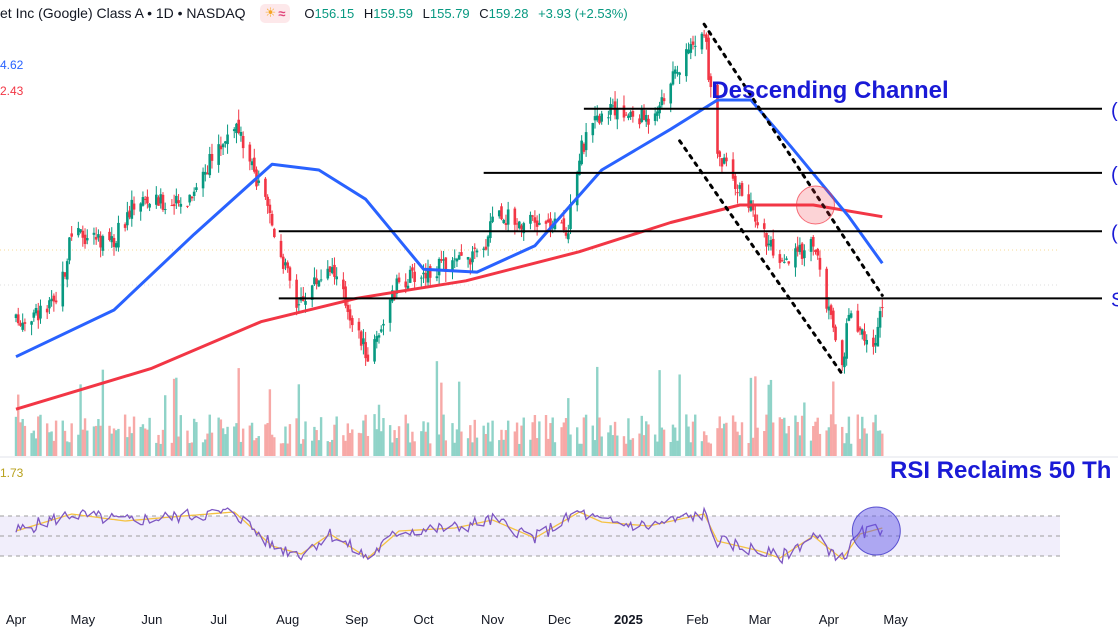 Image resolution: width=1118 pixels, height=628 pixels. I want to click on x-tick-label: Jul, so click(218, 619).